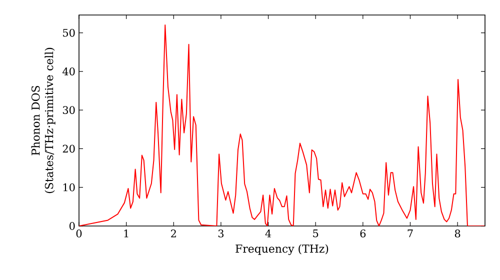  What do you see at coordinates (68, 71) in the screenshot?
I see `y-tick-label: 40` at bounding box center [68, 71].